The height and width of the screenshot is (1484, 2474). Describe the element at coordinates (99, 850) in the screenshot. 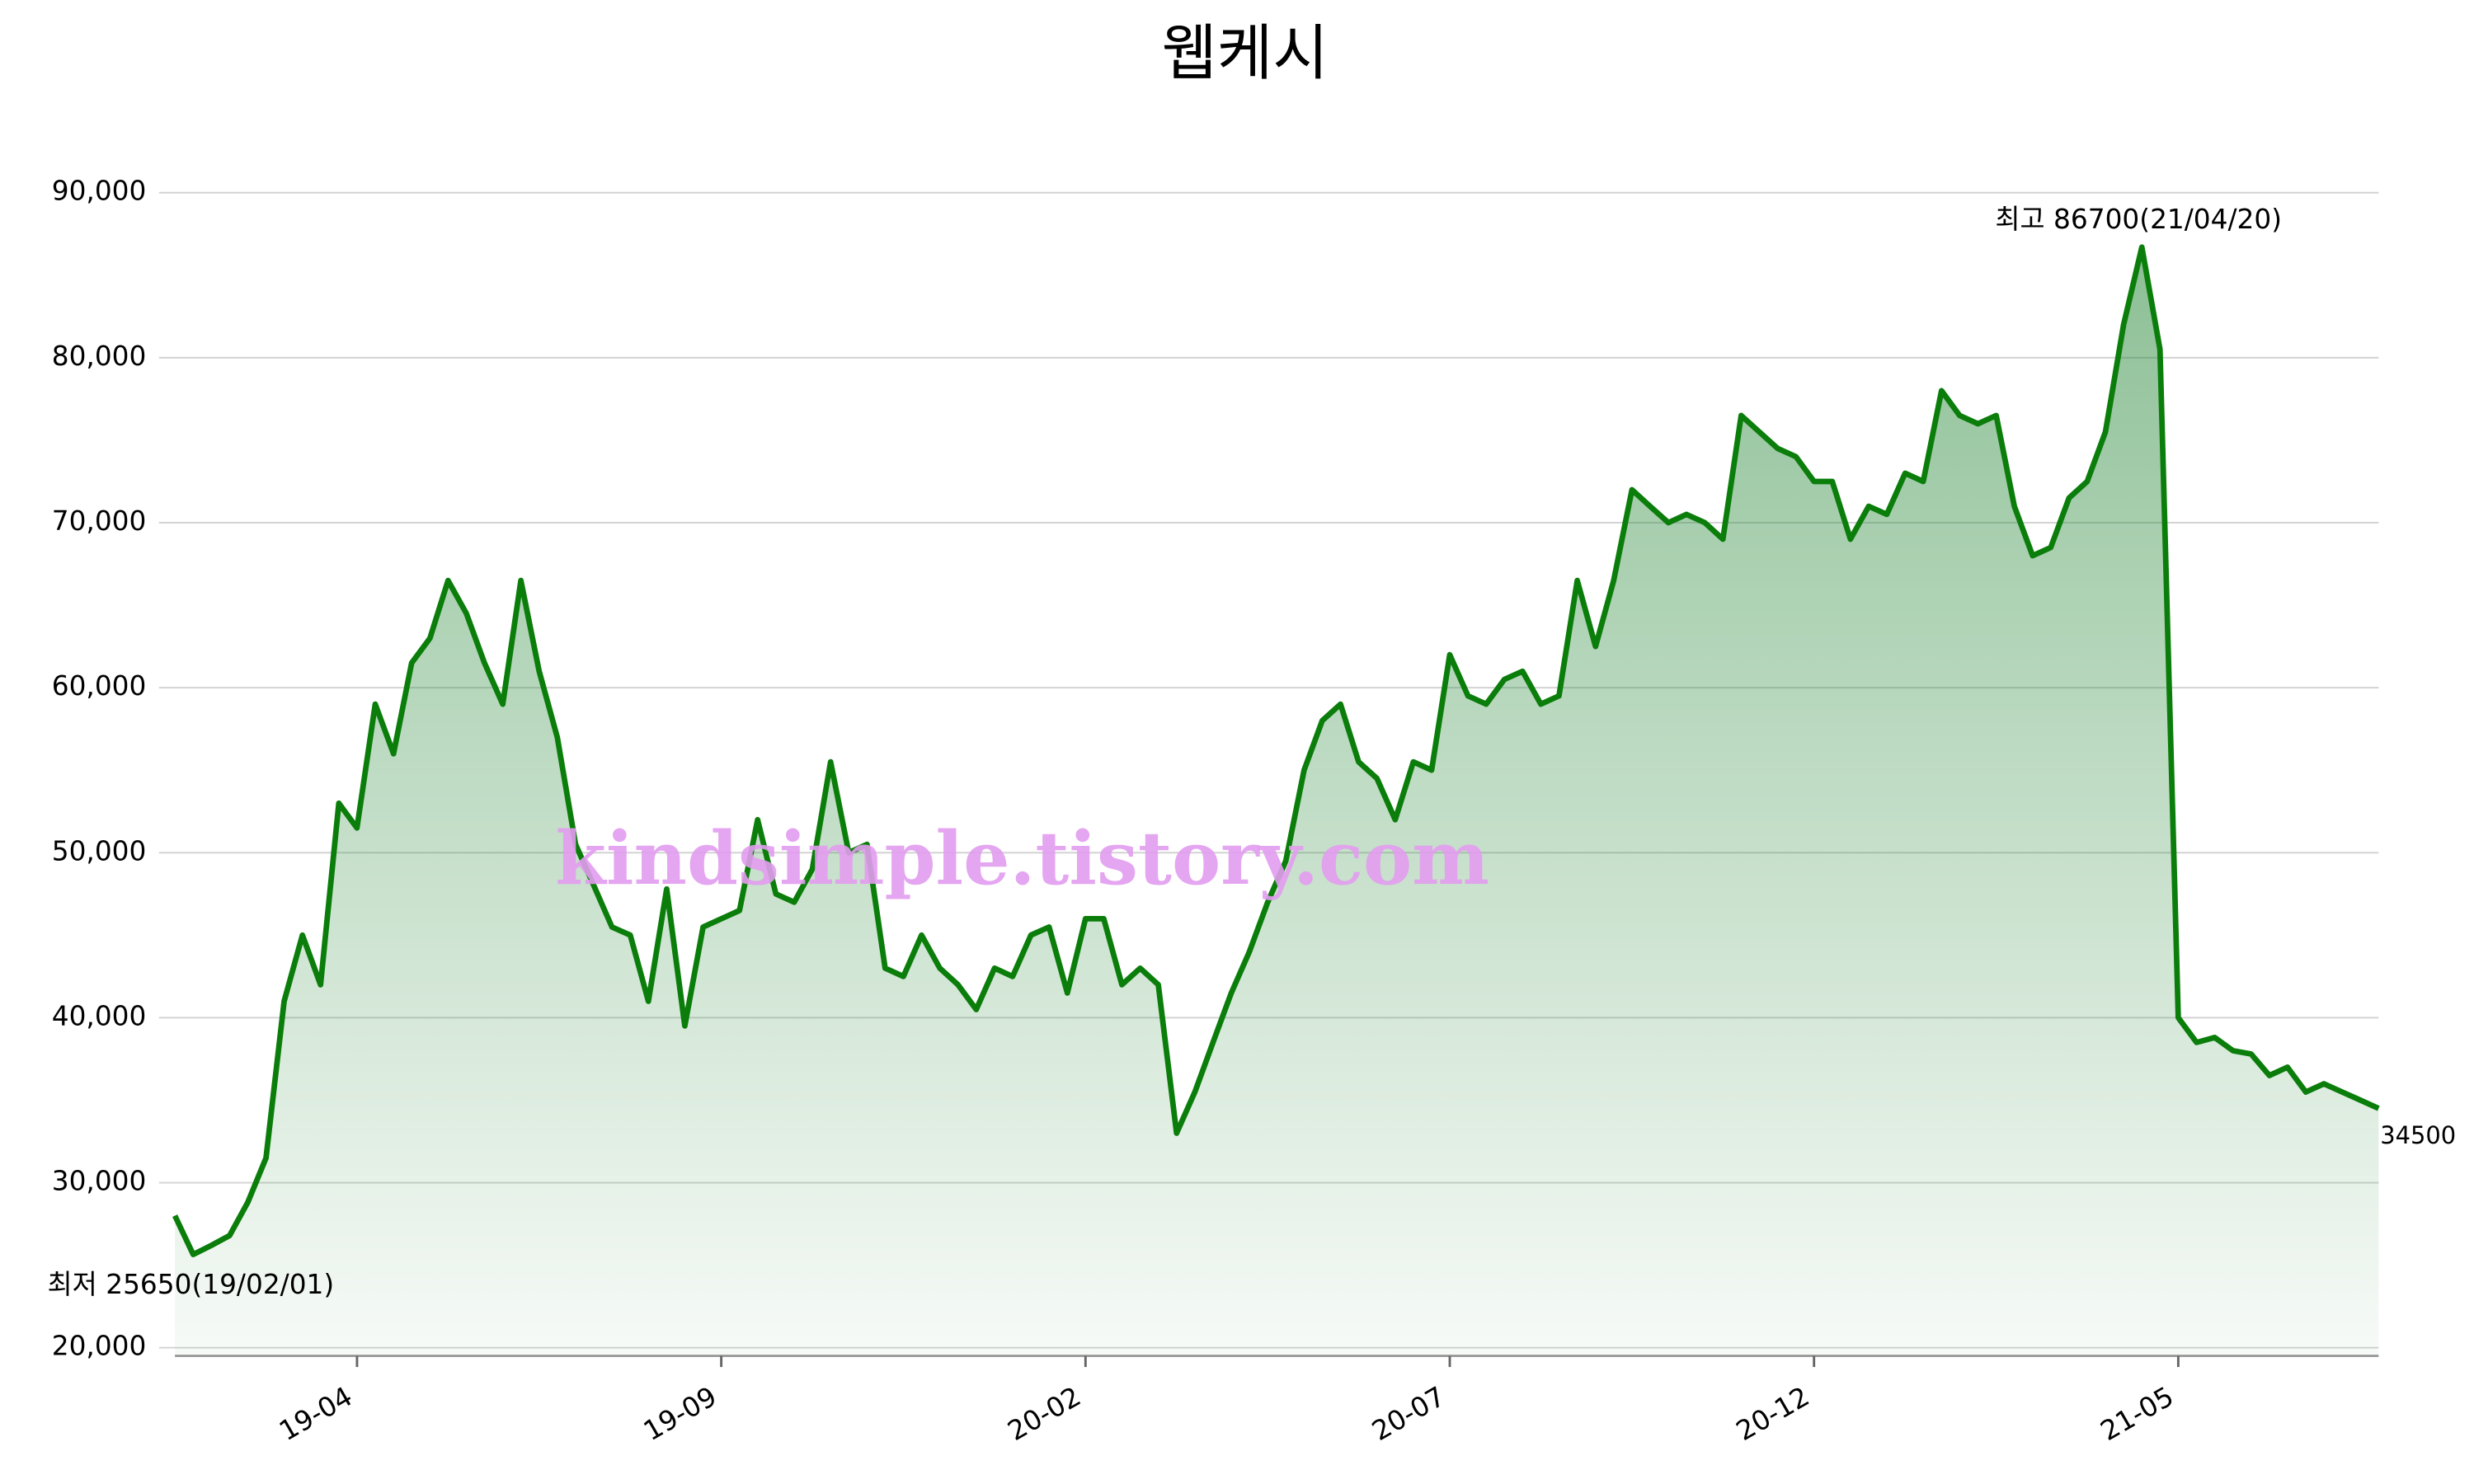

I see `y-tick-label: 50,000` at that location.